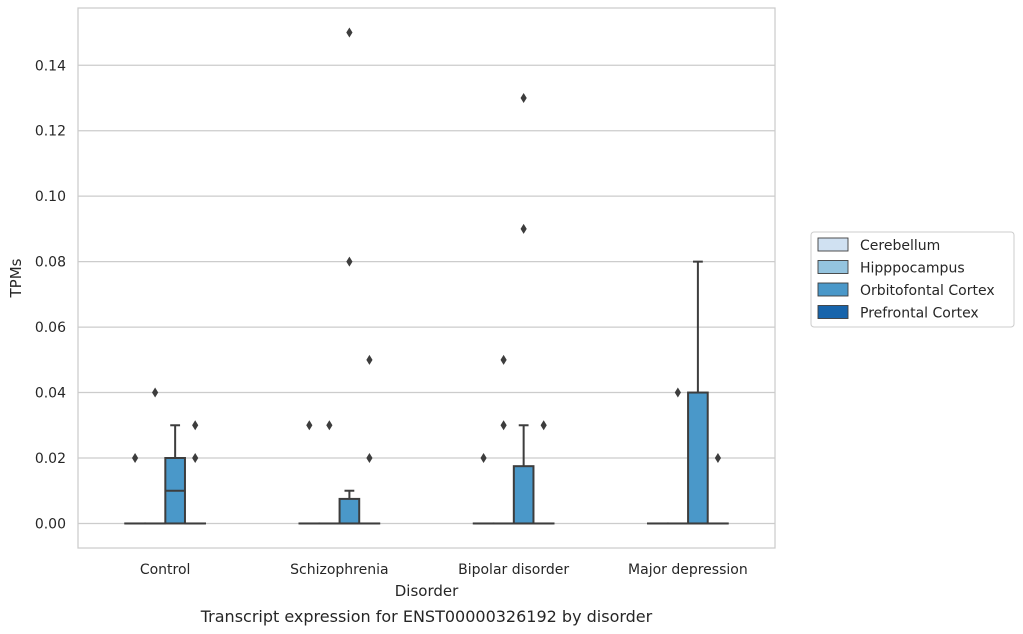 The height and width of the screenshot is (634, 1023). I want to click on x-tick-label: Bipolar disorder, so click(513, 570).